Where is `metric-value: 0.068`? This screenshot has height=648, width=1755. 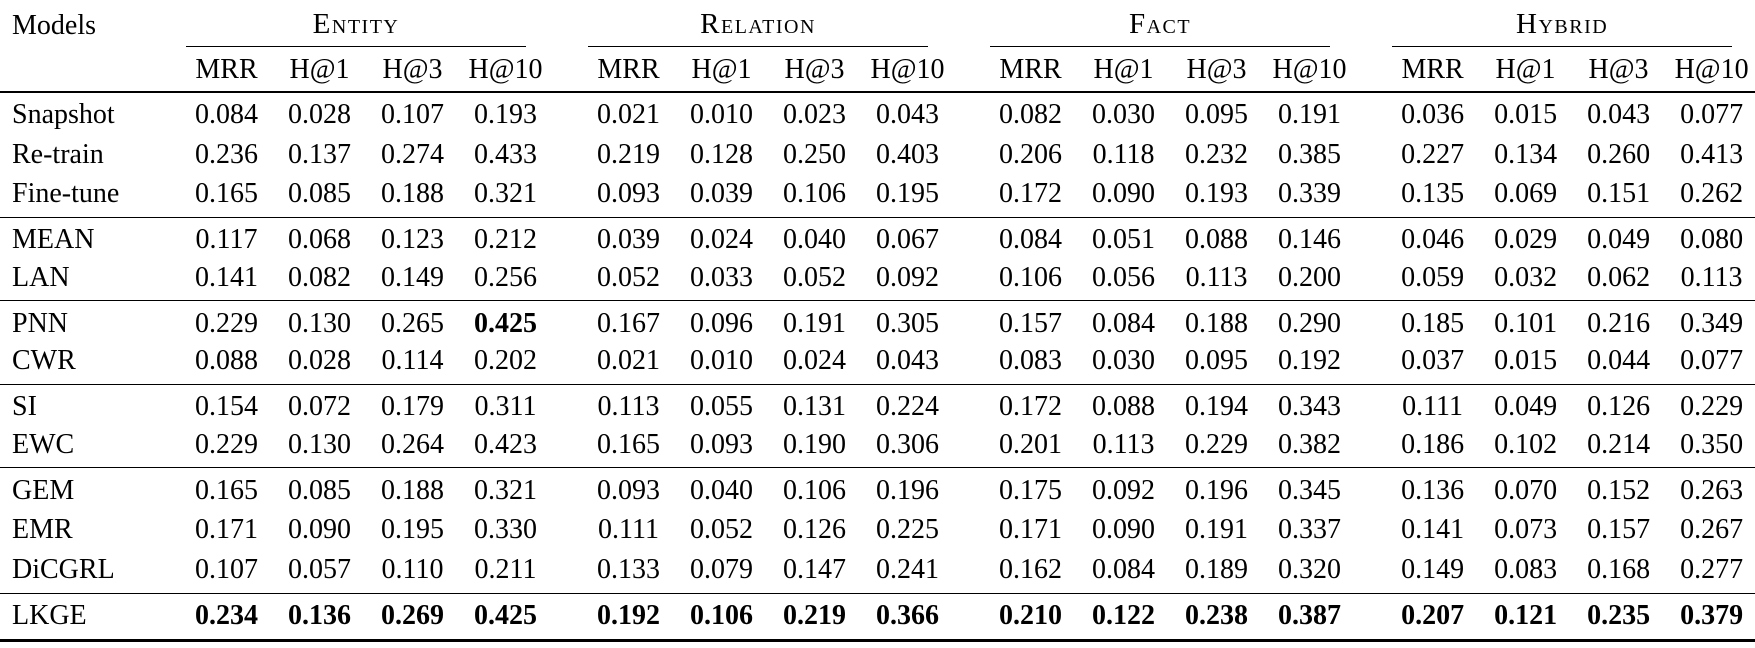
metric-value: 0.068 is located at coordinates (319, 240).